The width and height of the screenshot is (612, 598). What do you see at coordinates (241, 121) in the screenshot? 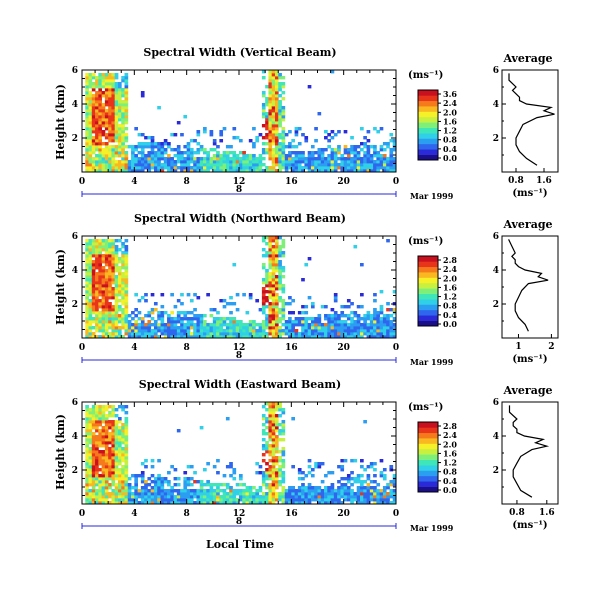
I see `heatmap-vertical` at bounding box center [241, 121].